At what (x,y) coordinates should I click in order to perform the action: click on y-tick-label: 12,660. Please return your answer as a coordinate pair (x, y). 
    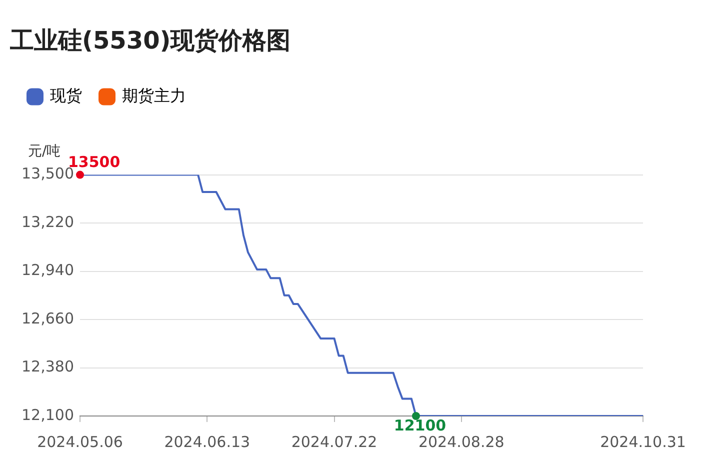
    Looking at the image, I should click on (48, 318).